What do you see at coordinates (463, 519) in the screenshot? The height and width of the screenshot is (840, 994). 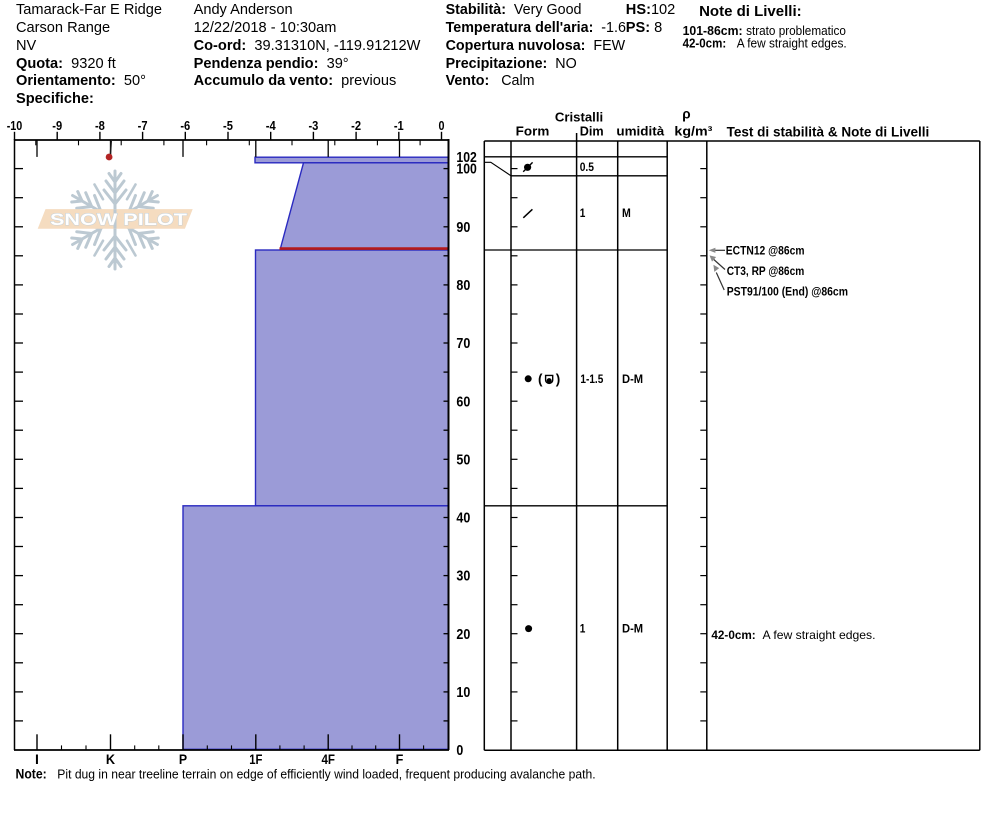 I see `svg-text: 40` at bounding box center [463, 519].